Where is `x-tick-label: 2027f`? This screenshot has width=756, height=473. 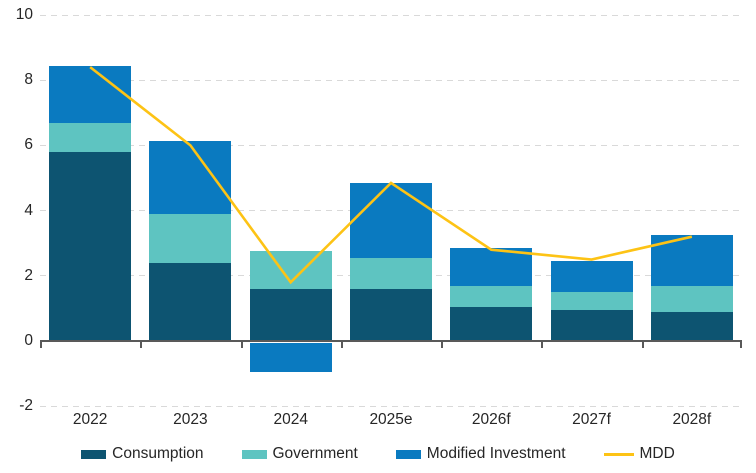
x-tick-label: 2027f is located at coordinates (591, 419).